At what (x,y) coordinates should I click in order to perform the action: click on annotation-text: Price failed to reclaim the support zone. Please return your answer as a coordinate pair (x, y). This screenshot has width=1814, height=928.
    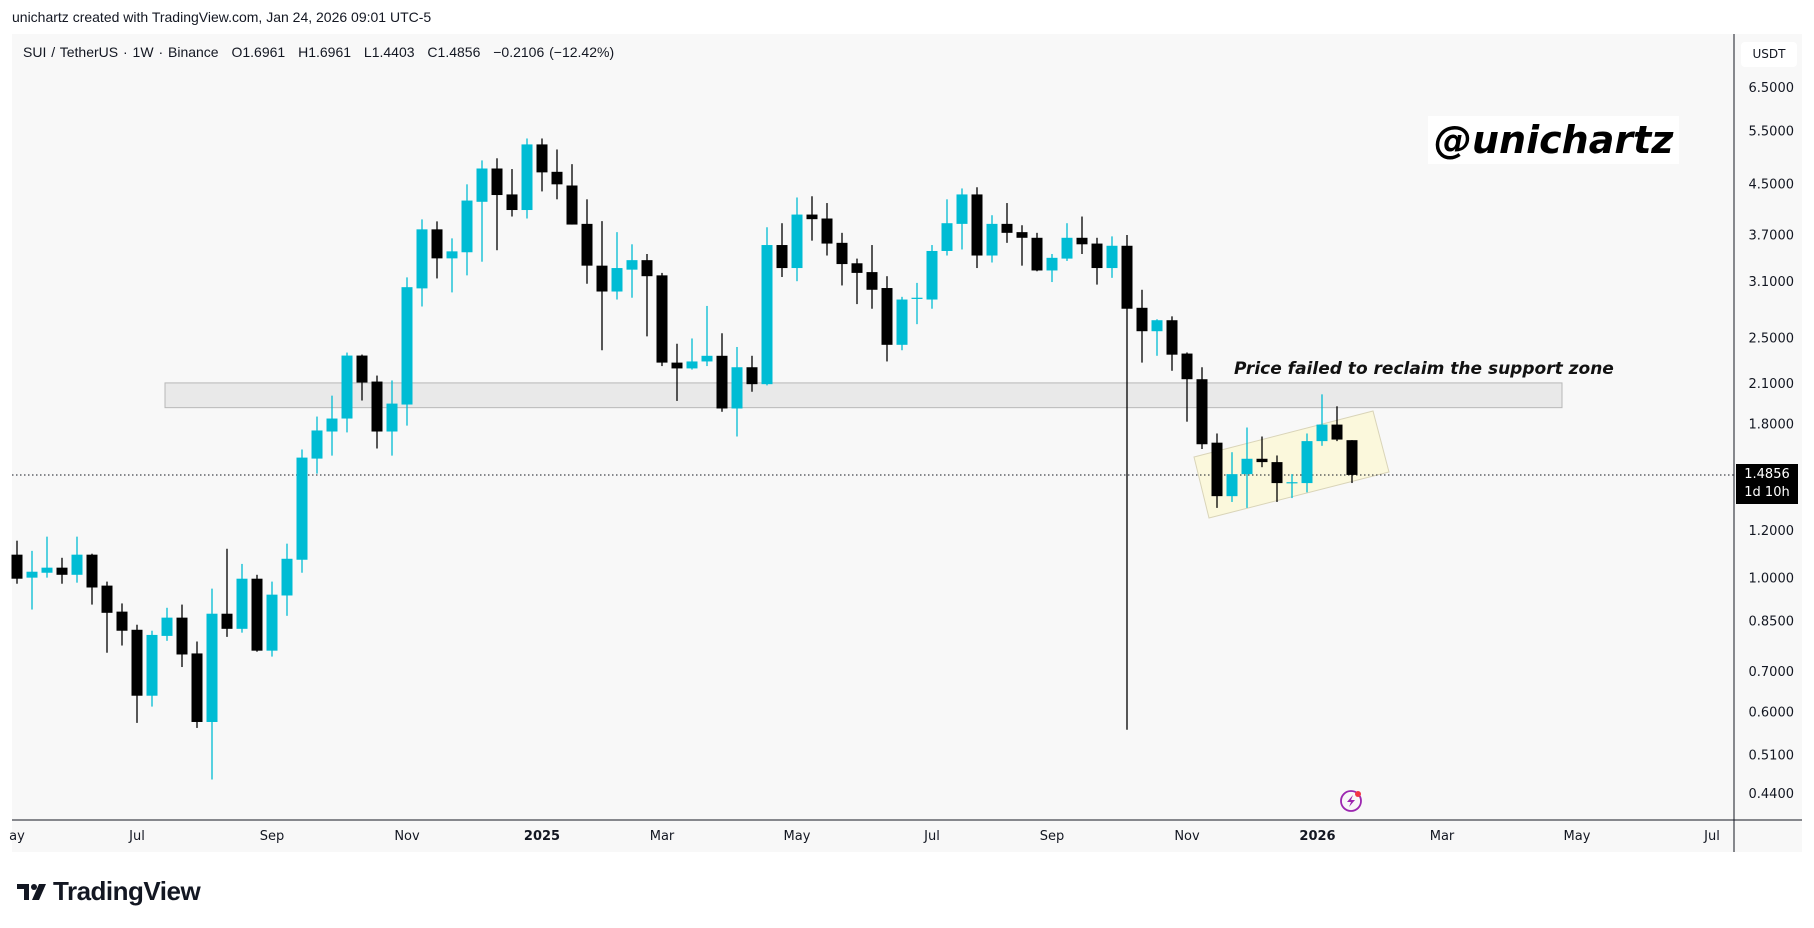
    Looking at the image, I should click on (1424, 369).